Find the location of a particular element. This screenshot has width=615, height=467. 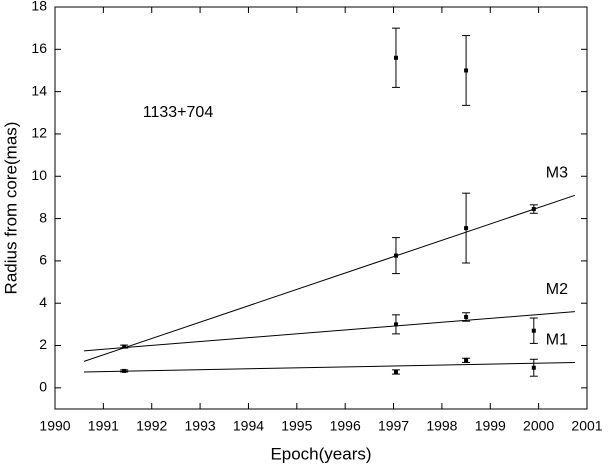

y-tick-label: 2 is located at coordinates (43, 344).